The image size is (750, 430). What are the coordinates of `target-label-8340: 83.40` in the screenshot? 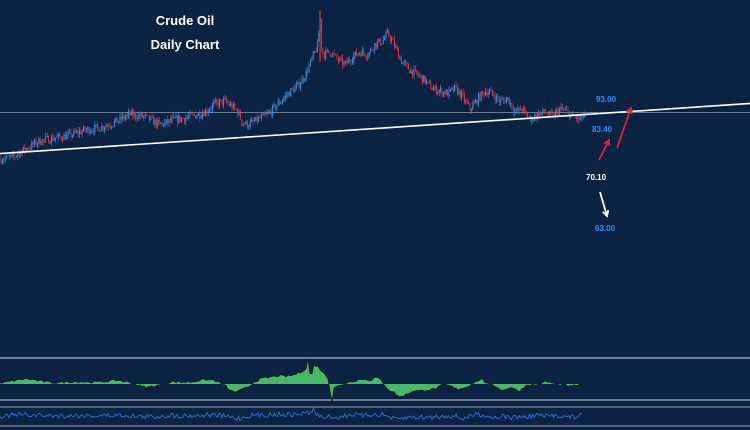 It's located at (602, 129).